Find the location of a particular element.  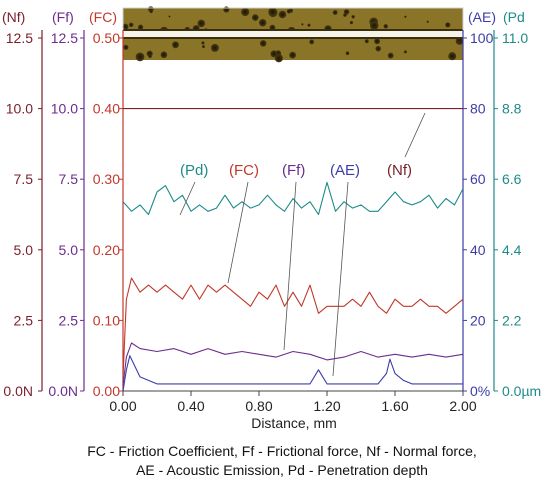

series-line-fc is located at coordinates (293, 327).